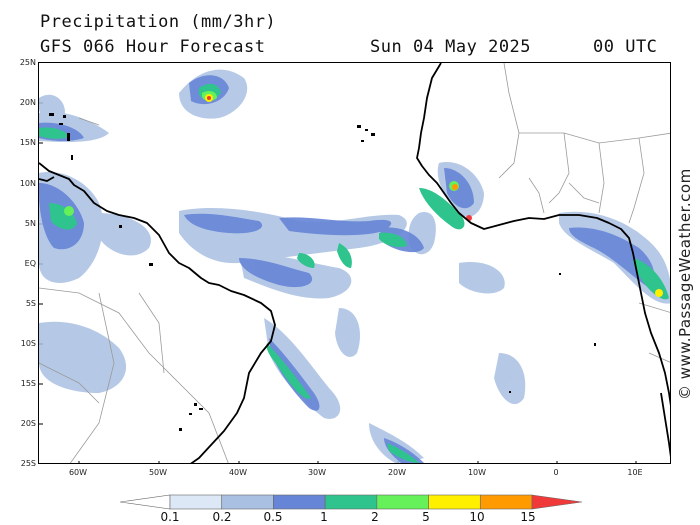  What do you see at coordinates (27, 62) in the screenshot?
I see `lat-label-25n: 25N` at bounding box center [27, 62].